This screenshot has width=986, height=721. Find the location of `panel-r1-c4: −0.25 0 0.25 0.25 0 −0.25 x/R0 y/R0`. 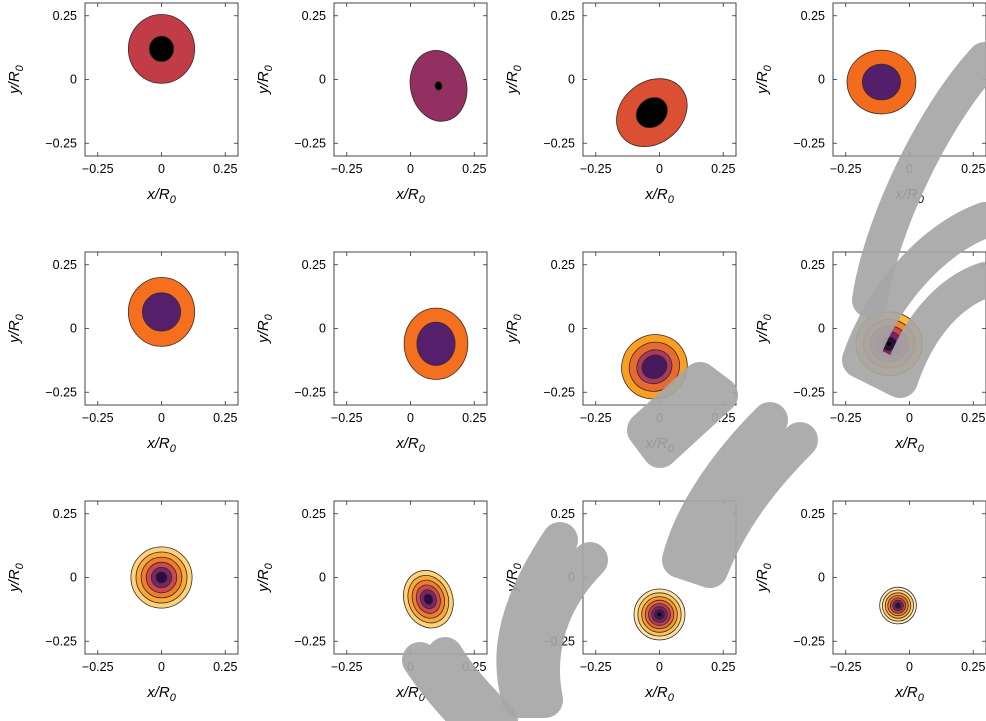

panel-r1-c4: −0.25 0 0.25 0.25 0 −0.25 x/R0 y/R0 is located at coordinates (870, 104).